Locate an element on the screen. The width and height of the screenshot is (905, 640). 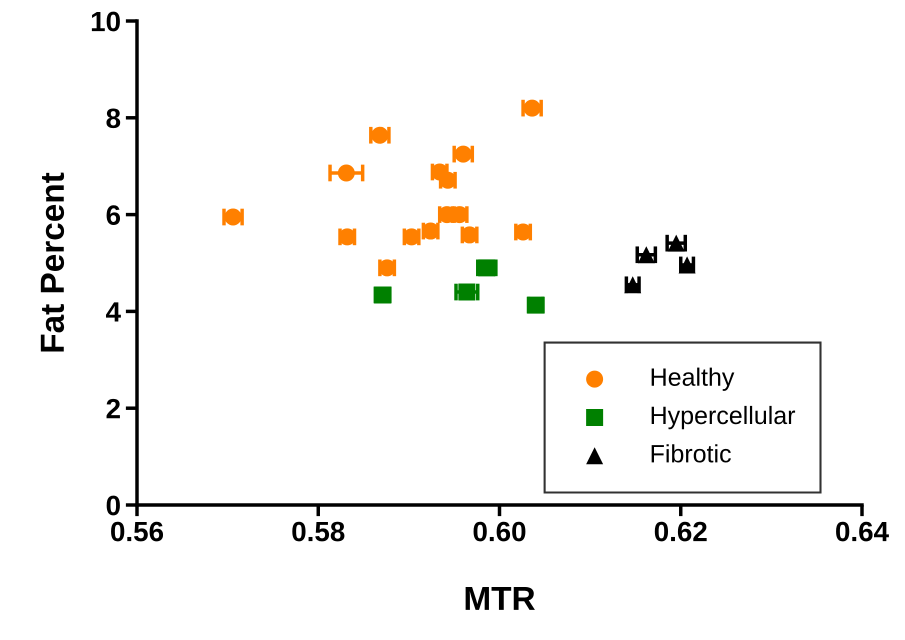
legend-label: Fibrotic is located at coordinates (691, 453).